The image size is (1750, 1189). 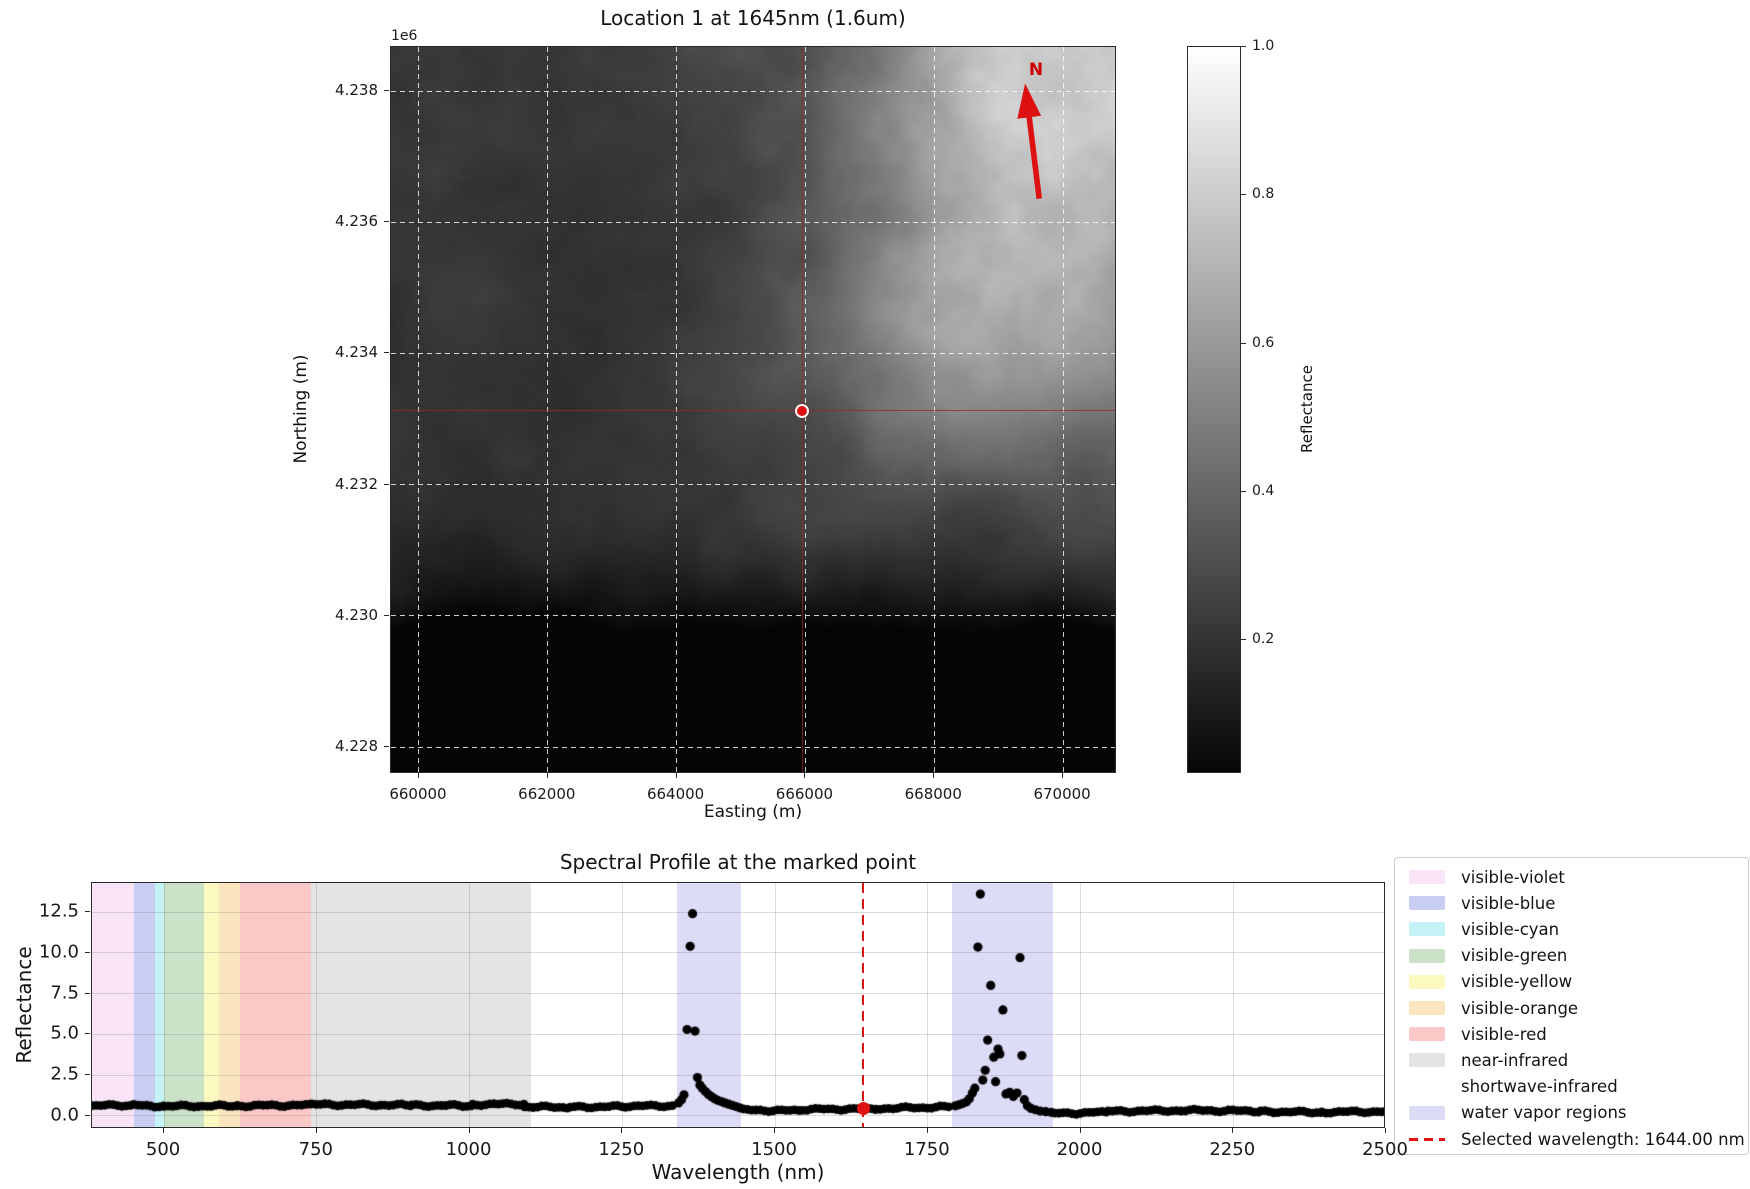 What do you see at coordinates (675, 794) in the screenshot?
I see `map-x-tick-label: 664000` at bounding box center [675, 794].